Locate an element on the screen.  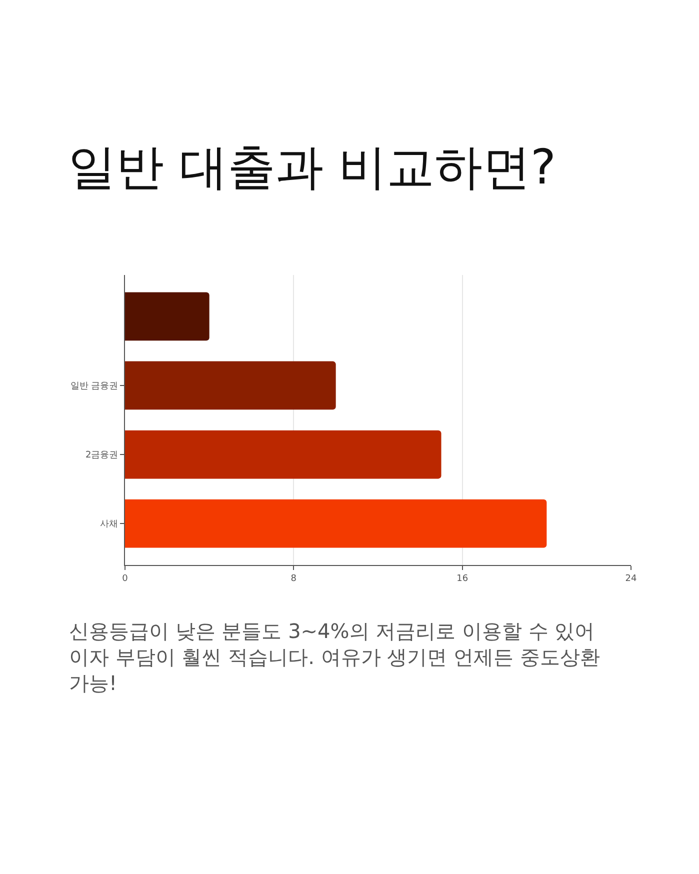
y-tick-label: 사채 is located at coordinates (109, 525).